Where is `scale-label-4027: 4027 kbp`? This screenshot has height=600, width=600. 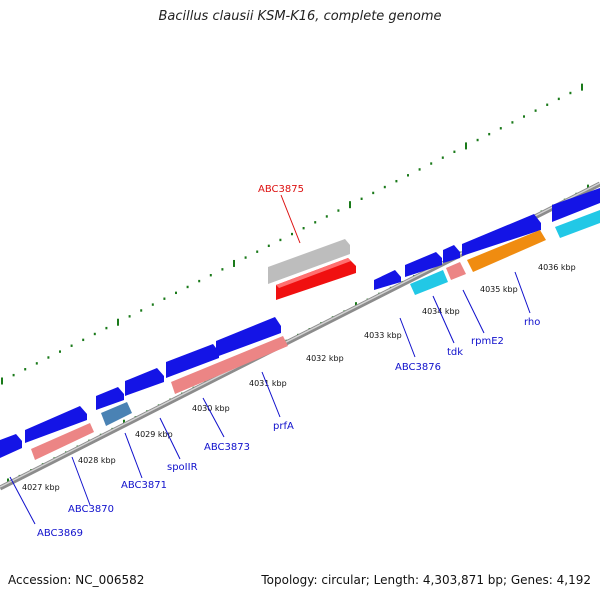 scale-label-4027: 4027 kbp is located at coordinates (41, 487).